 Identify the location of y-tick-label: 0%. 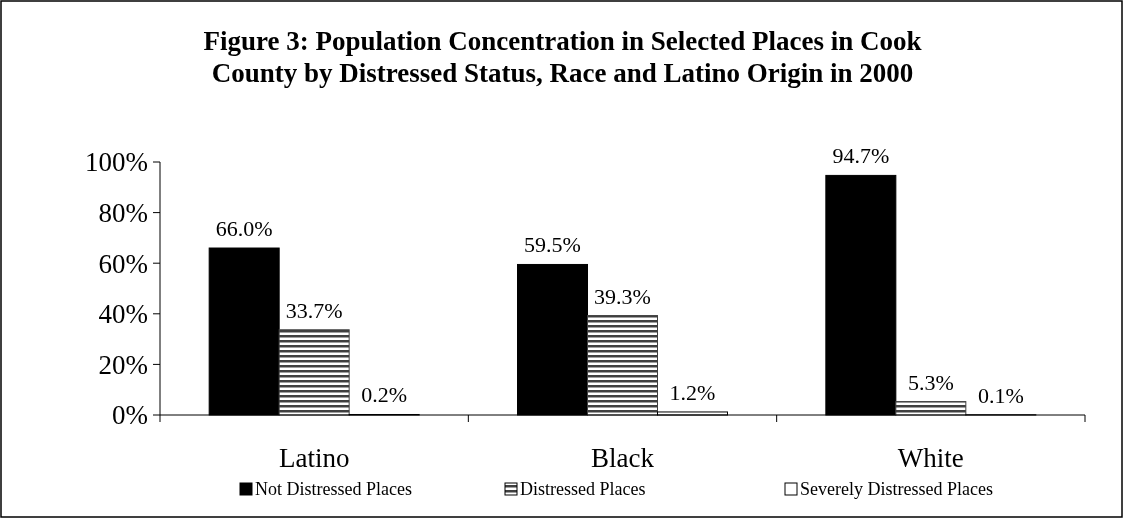
(130, 415).